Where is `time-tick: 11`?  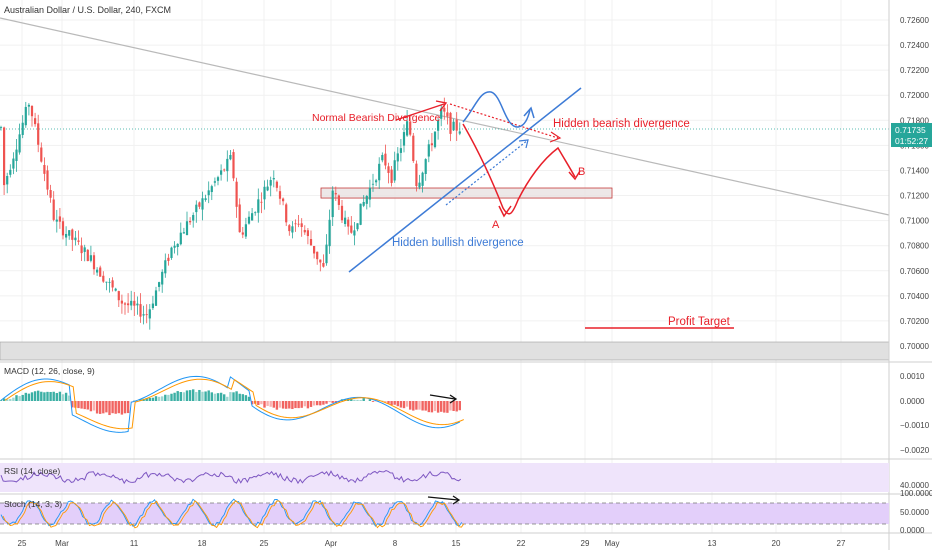 time-tick: 11 is located at coordinates (134, 543).